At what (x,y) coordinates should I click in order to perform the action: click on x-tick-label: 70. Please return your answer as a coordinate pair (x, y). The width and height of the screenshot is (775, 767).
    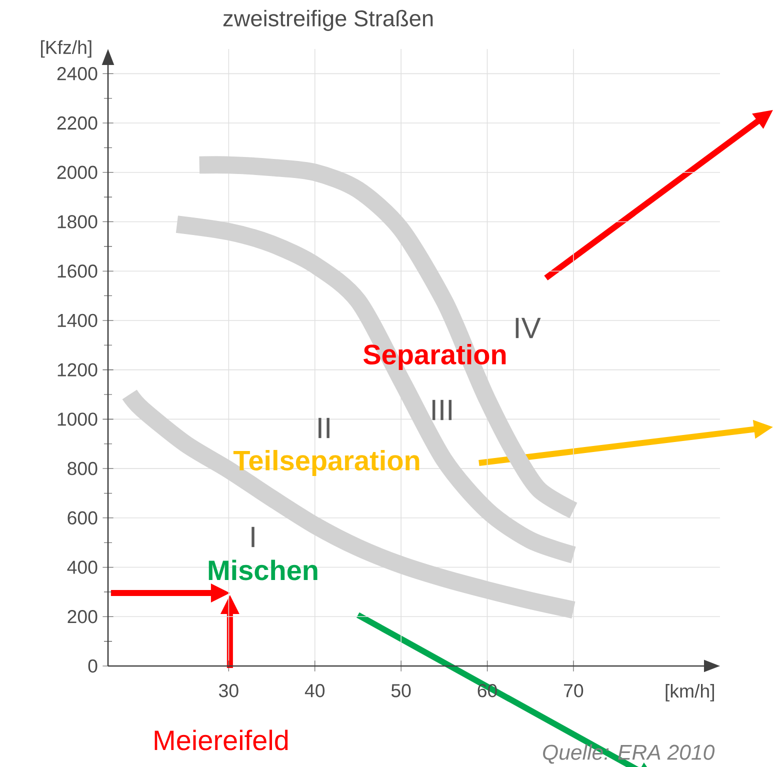
    Looking at the image, I should click on (574, 691).